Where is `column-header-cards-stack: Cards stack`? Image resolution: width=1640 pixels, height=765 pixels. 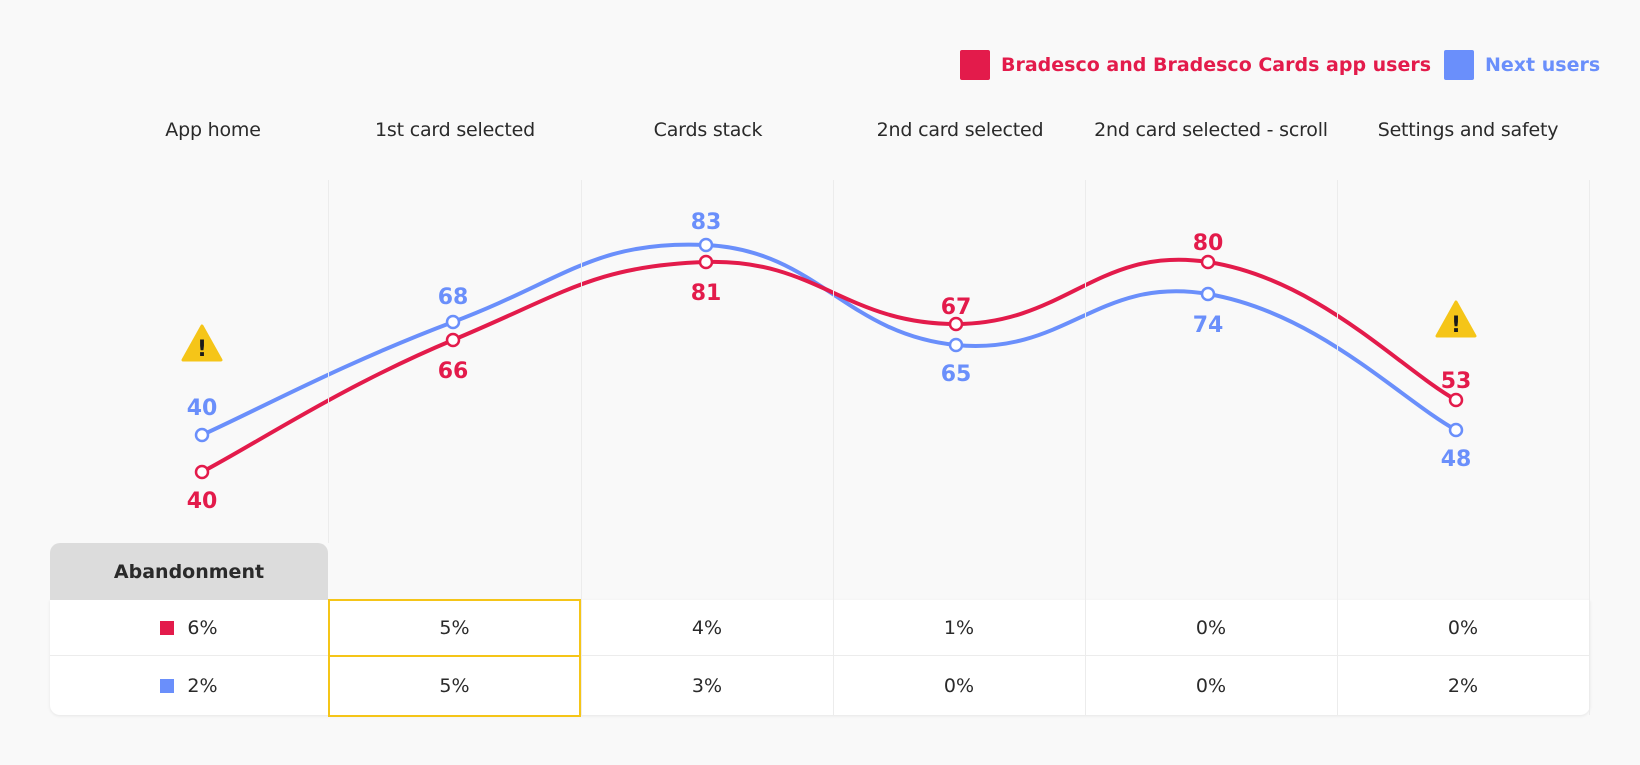
column-header-cards-stack: Cards stack is located at coordinates (708, 130).